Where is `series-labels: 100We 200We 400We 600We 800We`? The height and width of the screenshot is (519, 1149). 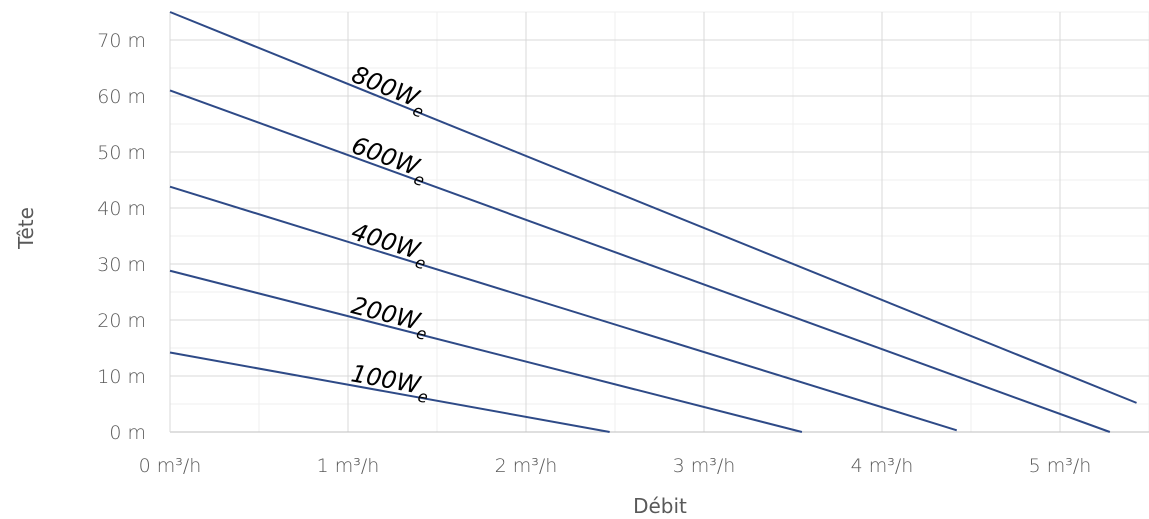 series-labels: 100We 200We 400We 600We 800We is located at coordinates (389, 233).